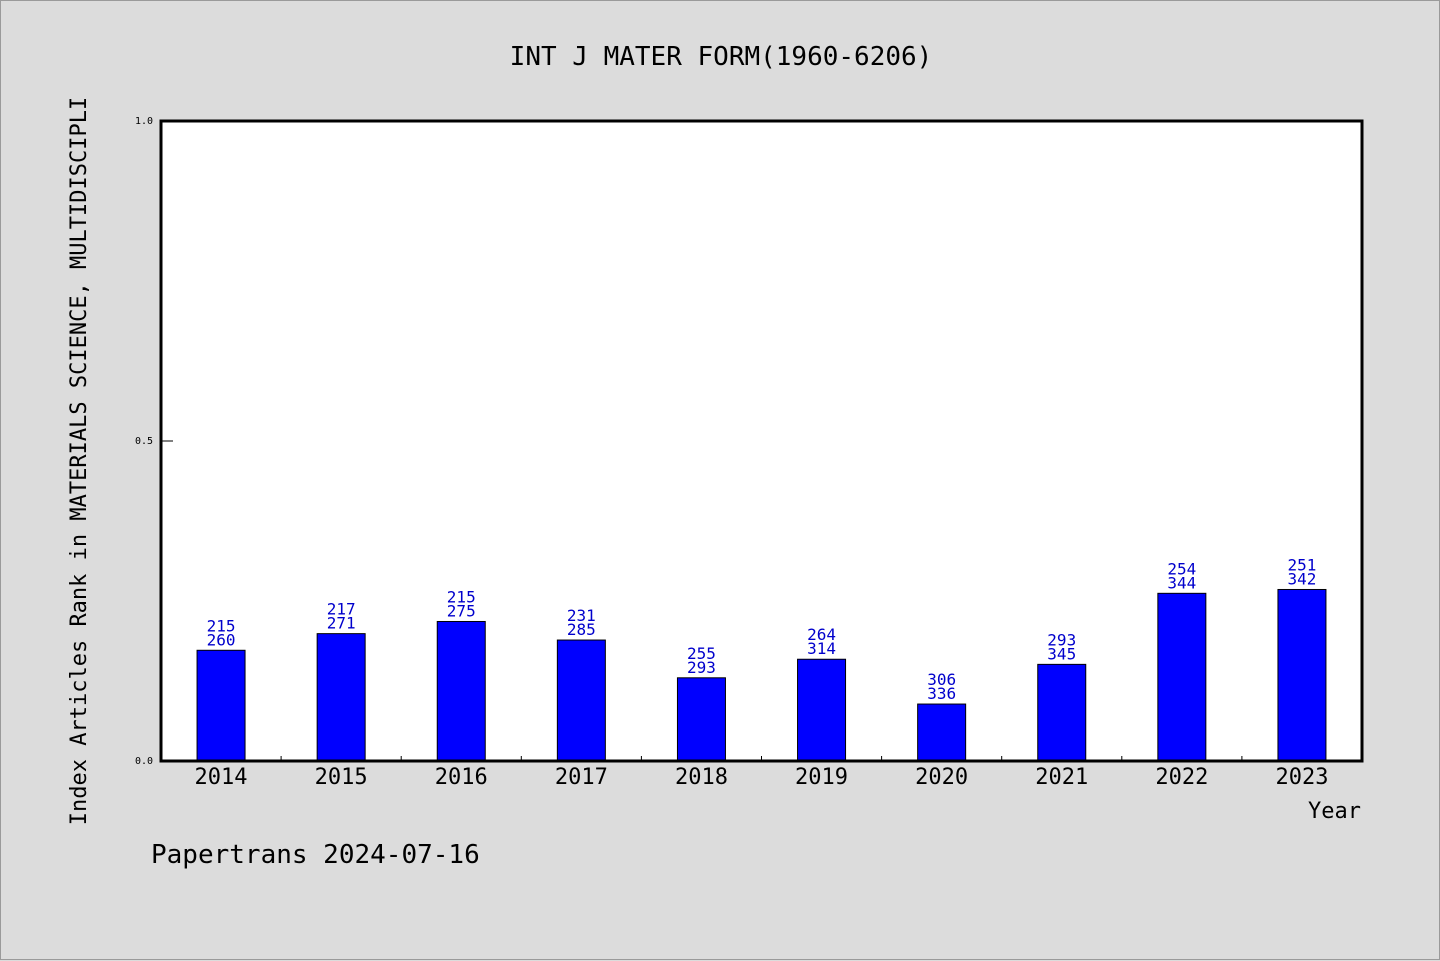  Describe the element at coordinates (221, 639) in the screenshot. I see `data-label-bottom-2014: 260` at that location.